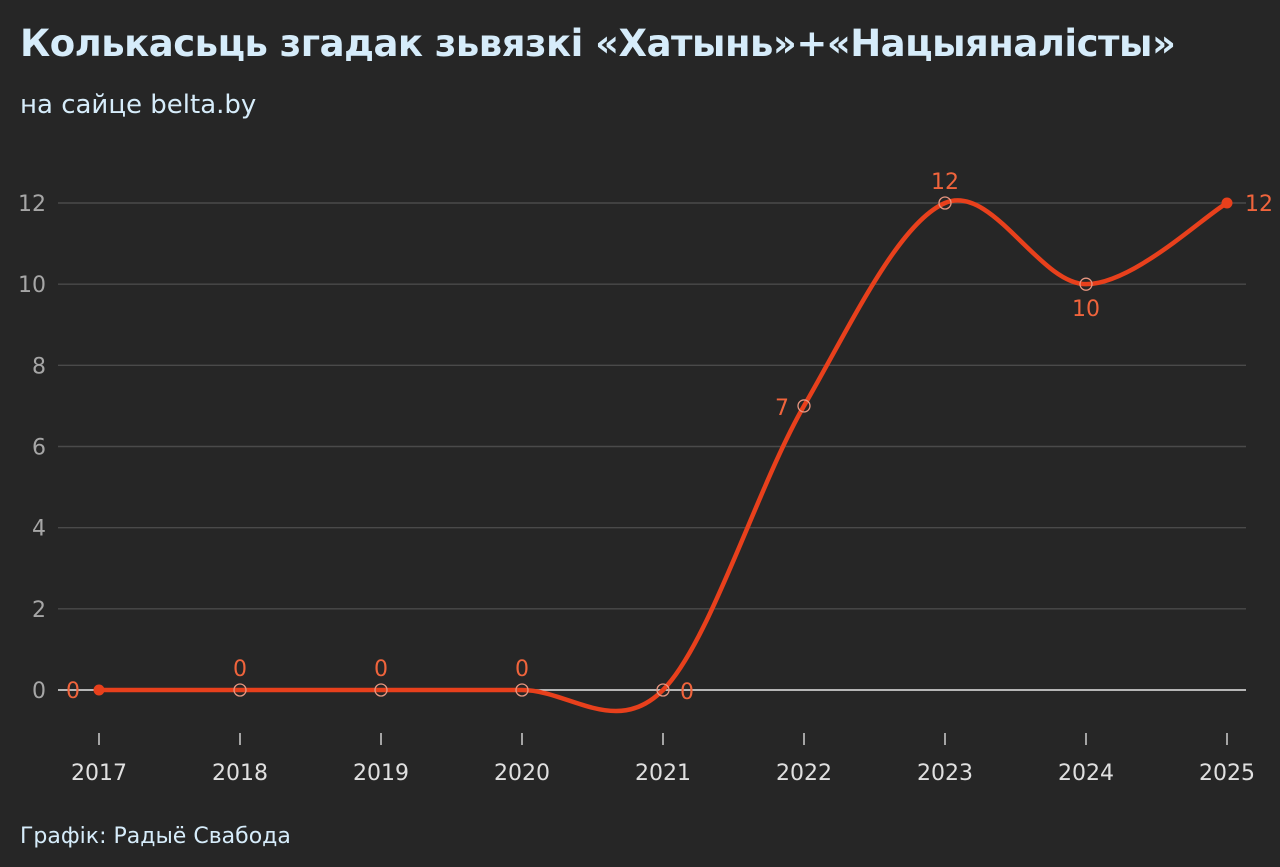 This screenshot has height=867, width=1280. What do you see at coordinates (99, 773) in the screenshot?
I see `x-tick-label: 2017` at bounding box center [99, 773].